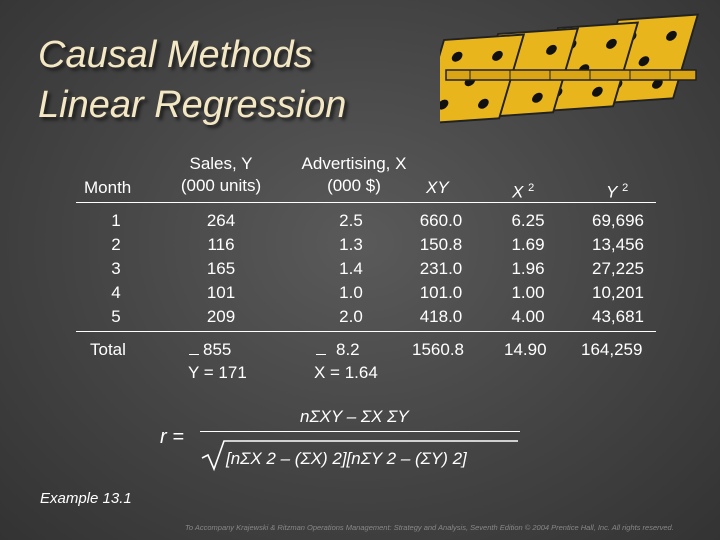 This screenshot has height=540, width=720. Describe the element at coordinates (351, 220) in the screenshot. I see `cell-advertising: 2.5` at that location.